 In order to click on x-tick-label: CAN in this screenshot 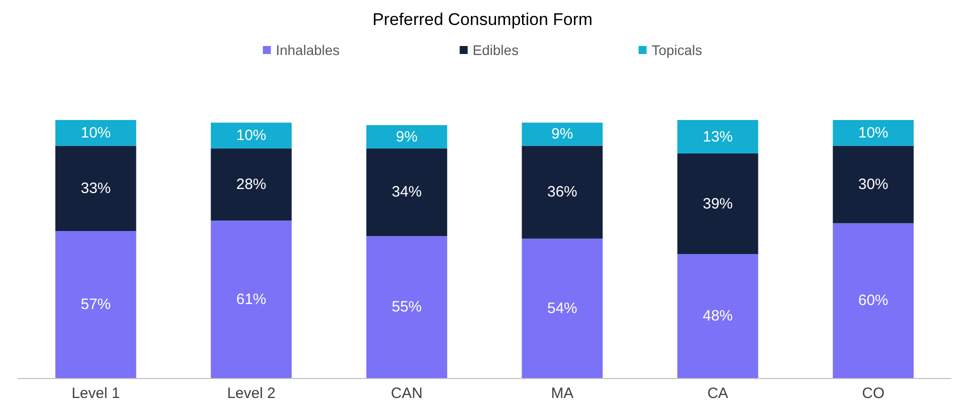, I will do `click(406, 393)`.